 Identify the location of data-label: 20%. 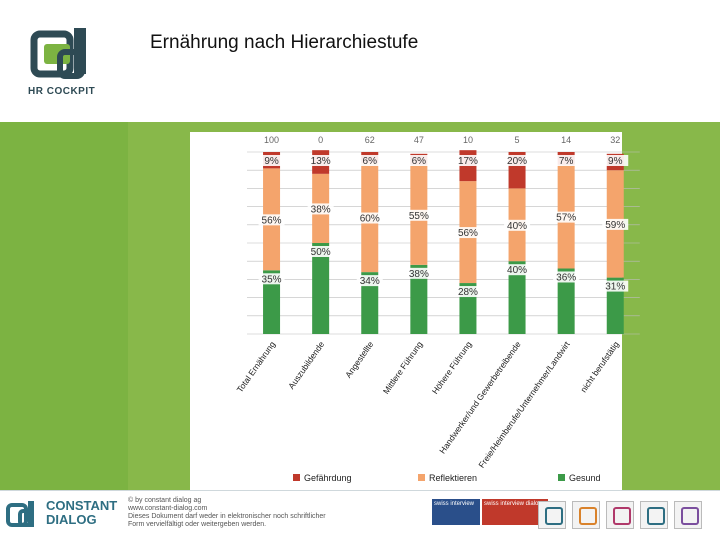
(517, 161).